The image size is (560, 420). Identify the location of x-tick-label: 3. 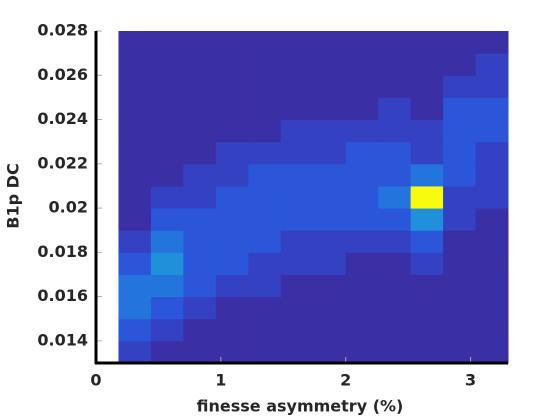
(470, 380).